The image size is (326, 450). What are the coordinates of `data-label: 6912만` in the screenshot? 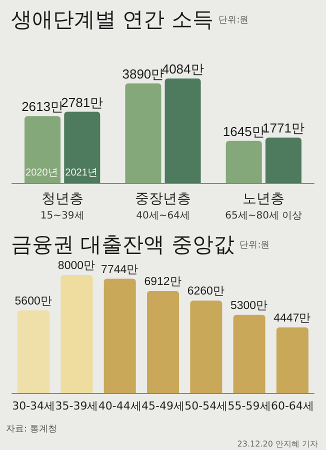 It's located at (163, 282).